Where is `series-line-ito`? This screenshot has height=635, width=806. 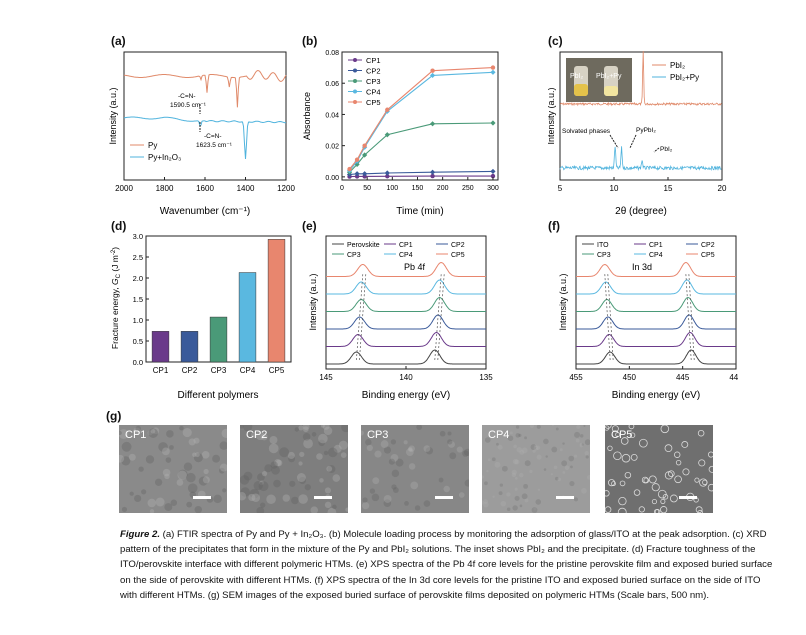 series-line-ito is located at coordinates (656, 357).